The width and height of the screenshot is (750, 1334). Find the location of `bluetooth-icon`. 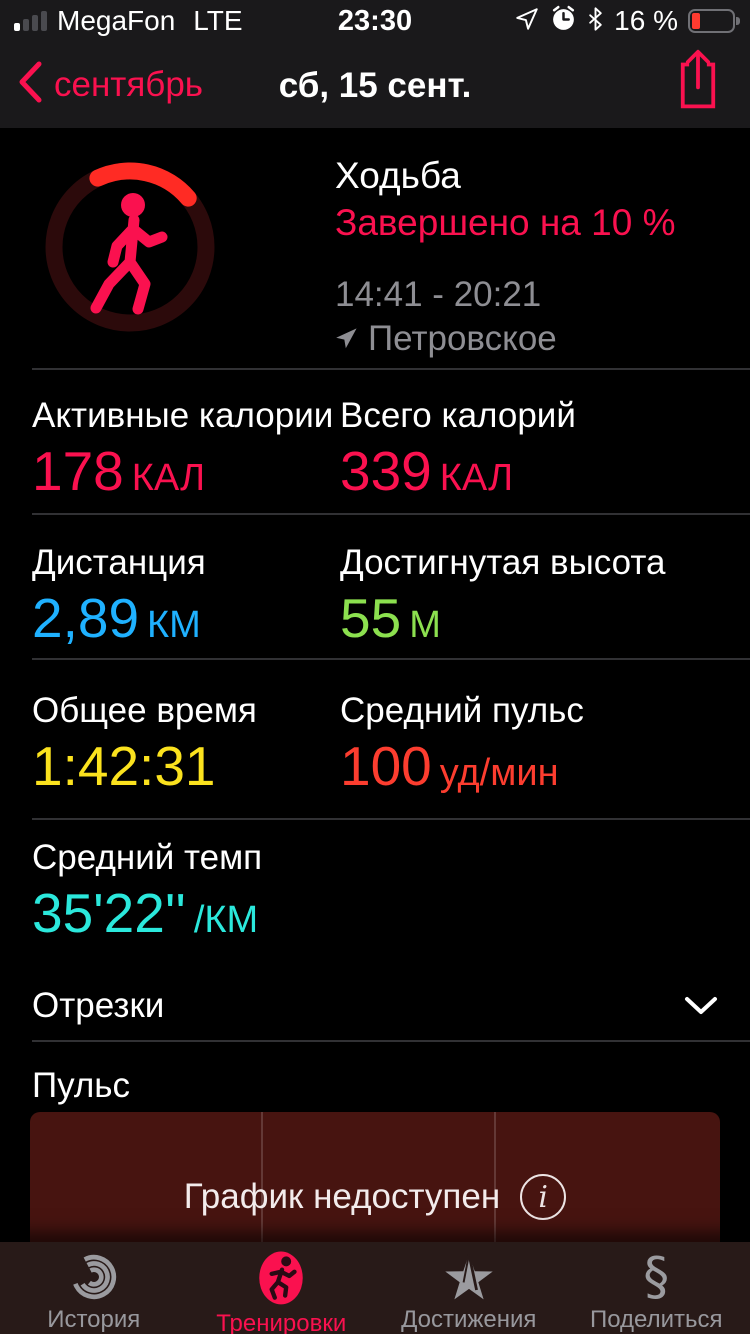

bluetooth-icon is located at coordinates (595, 21).